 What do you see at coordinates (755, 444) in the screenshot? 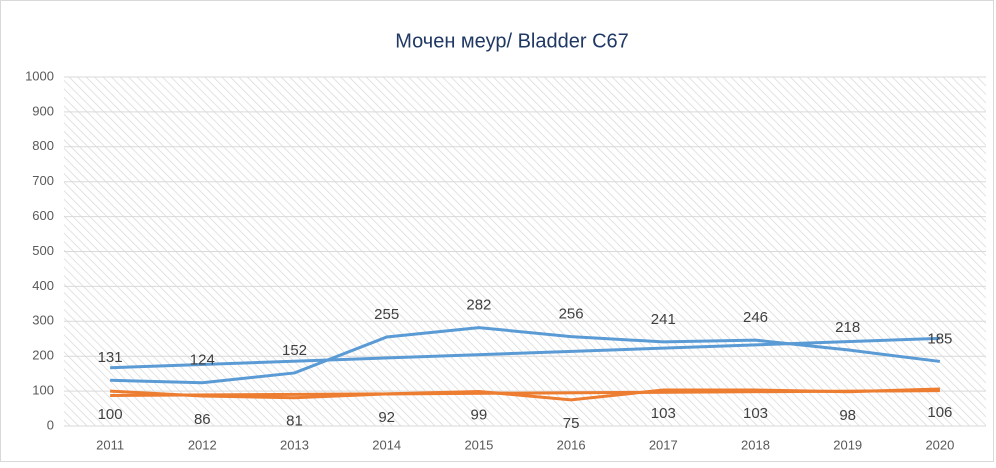
I see `x-tick-label: 2018` at bounding box center [755, 444].